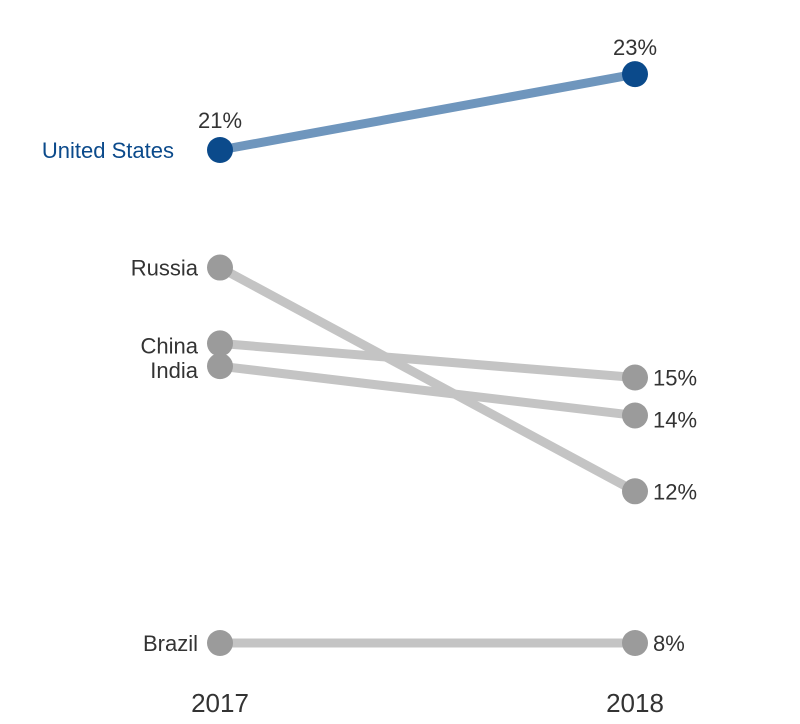 This screenshot has width=800, height=724. I want to click on value-label-united-states-2018: 23%, so click(635, 47).